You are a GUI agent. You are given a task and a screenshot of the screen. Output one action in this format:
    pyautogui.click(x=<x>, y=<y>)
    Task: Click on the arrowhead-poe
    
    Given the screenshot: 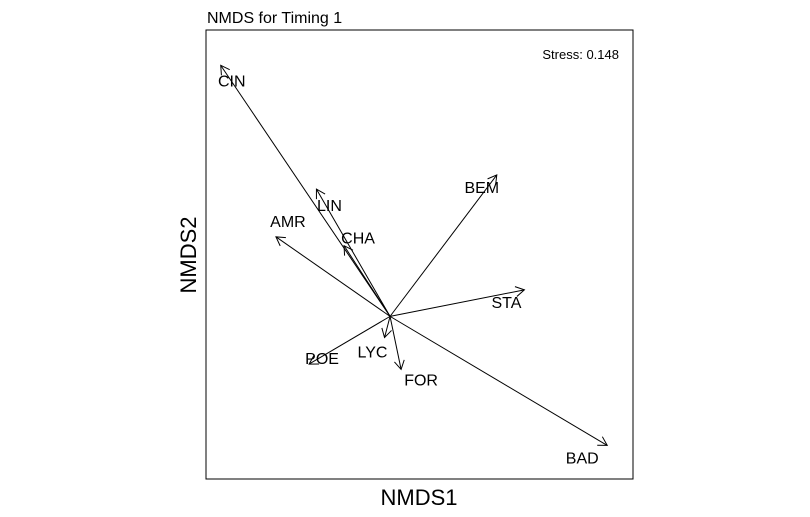 What is the action you would take?
    pyautogui.click(x=314, y=360)
    